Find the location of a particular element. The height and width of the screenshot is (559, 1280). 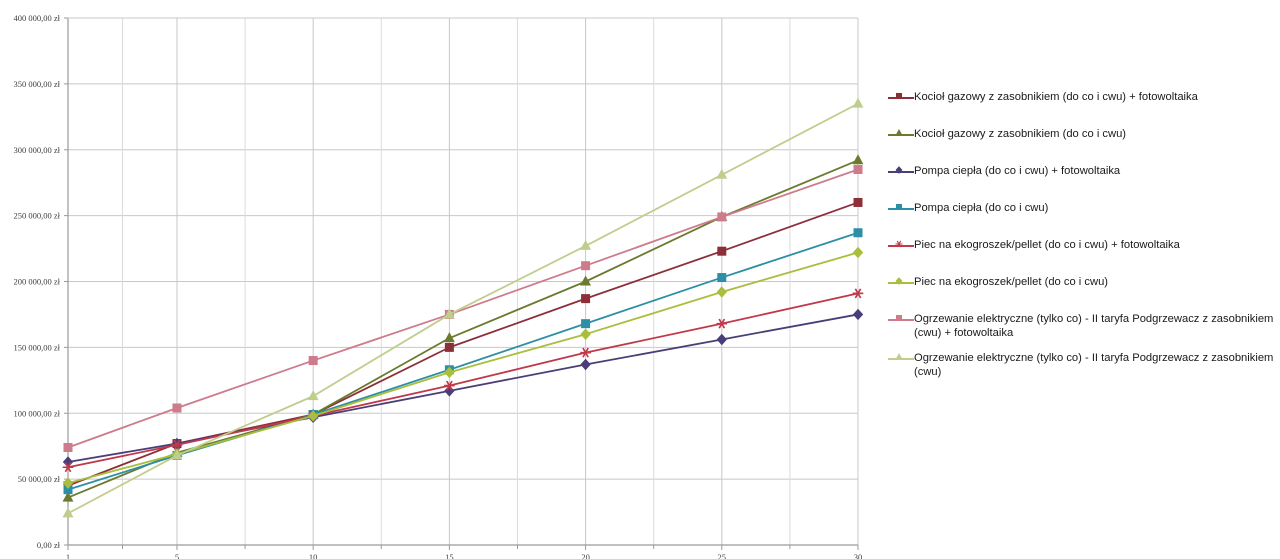

legend-marker-star-icon is located at coordinates (899, 244).